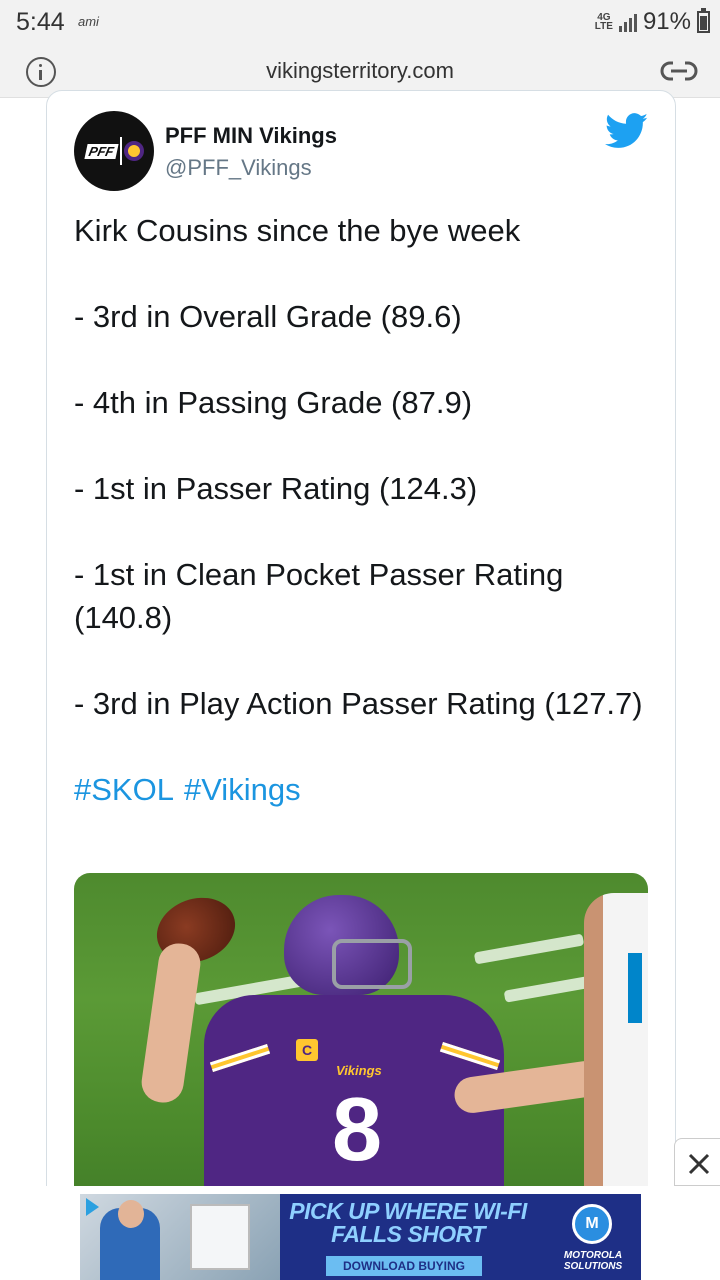 This screenshot has width=720, height=1280. What do you see at coordinates (238, 167) in the screenshot?
I see `author-handle: @PFF_Vikings` at bounding box center [238, 167].